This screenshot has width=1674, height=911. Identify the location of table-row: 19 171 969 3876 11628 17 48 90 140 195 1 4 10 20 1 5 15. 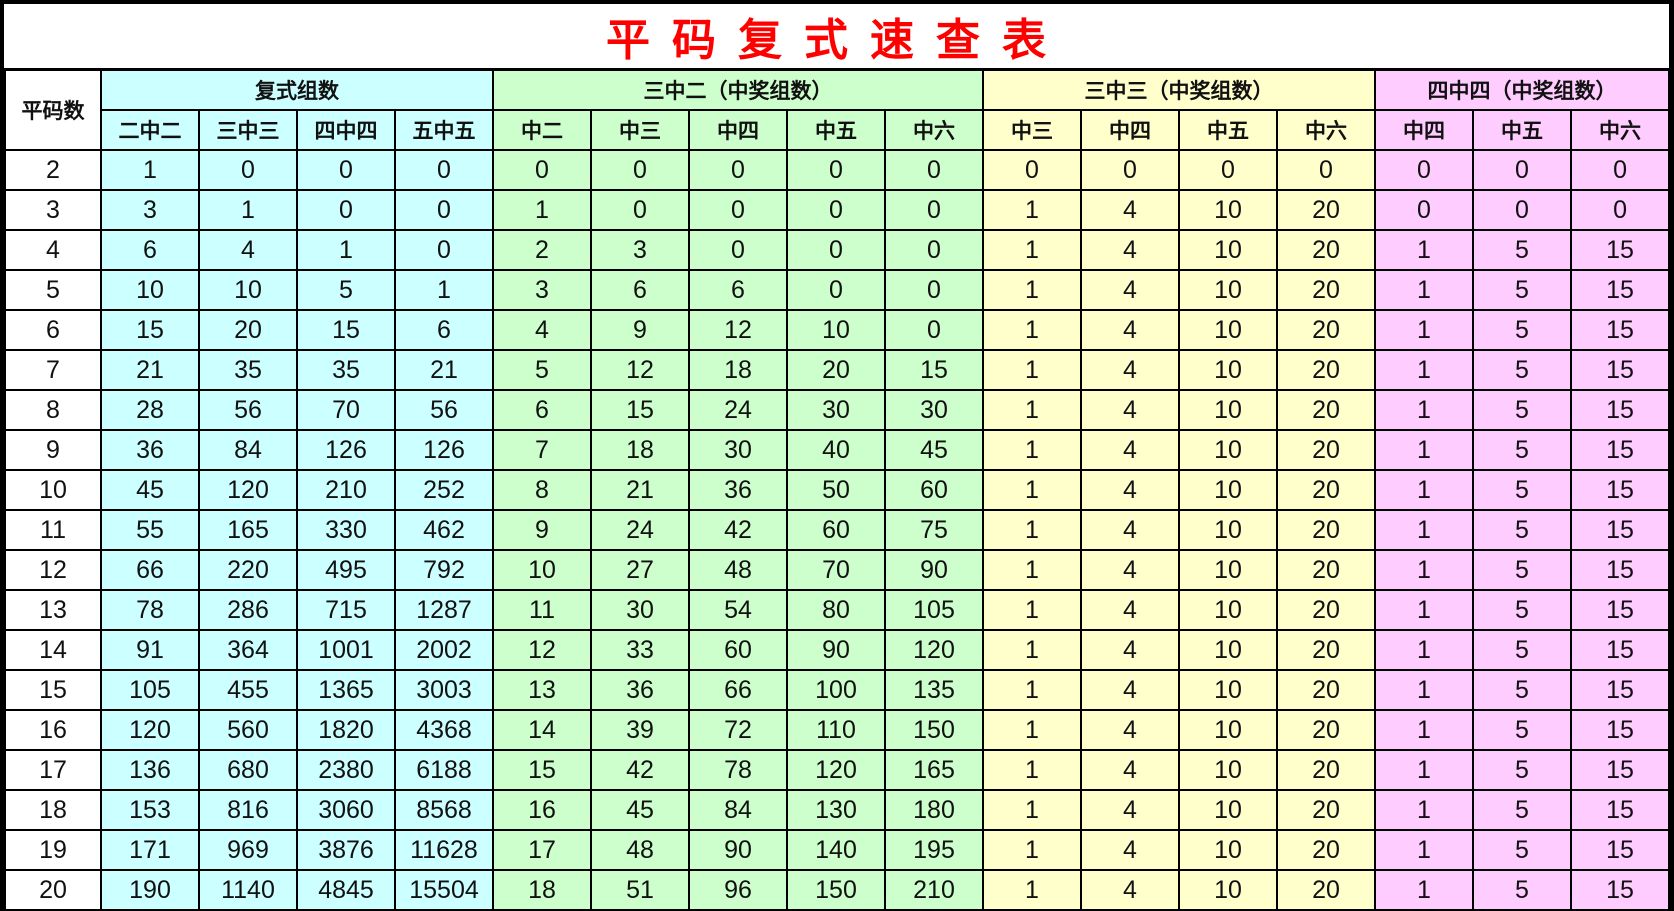
(837, 850).